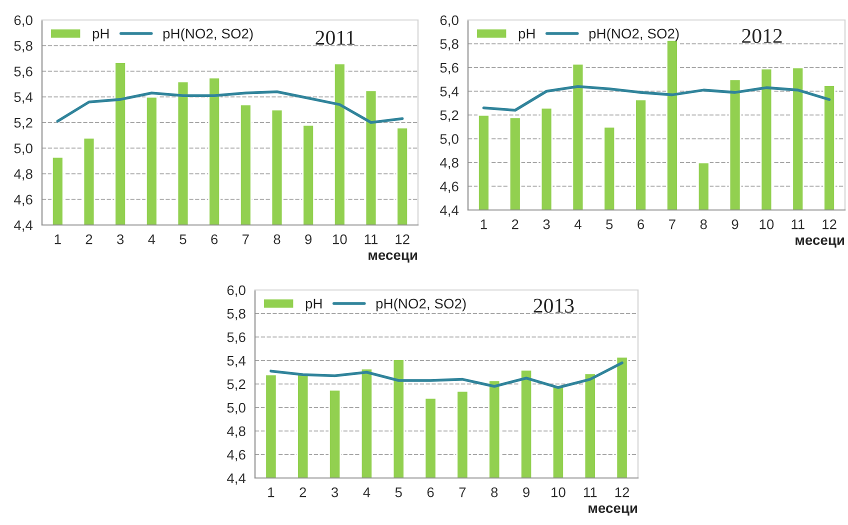 The image size is (848, 525). I want to click on annotation: 2013, so click(554, 305).